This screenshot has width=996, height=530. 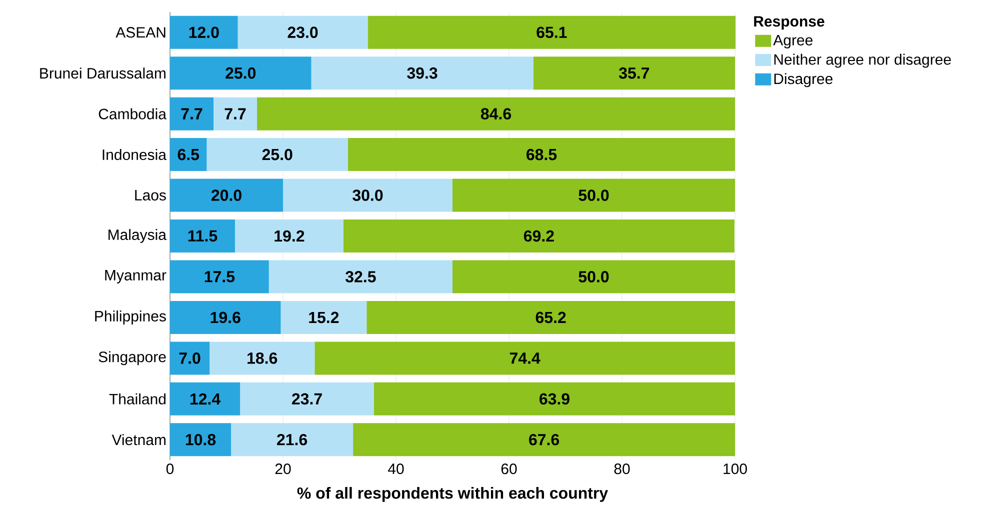 I want to click on data-label: 12.0, so click(x=204, y=32).